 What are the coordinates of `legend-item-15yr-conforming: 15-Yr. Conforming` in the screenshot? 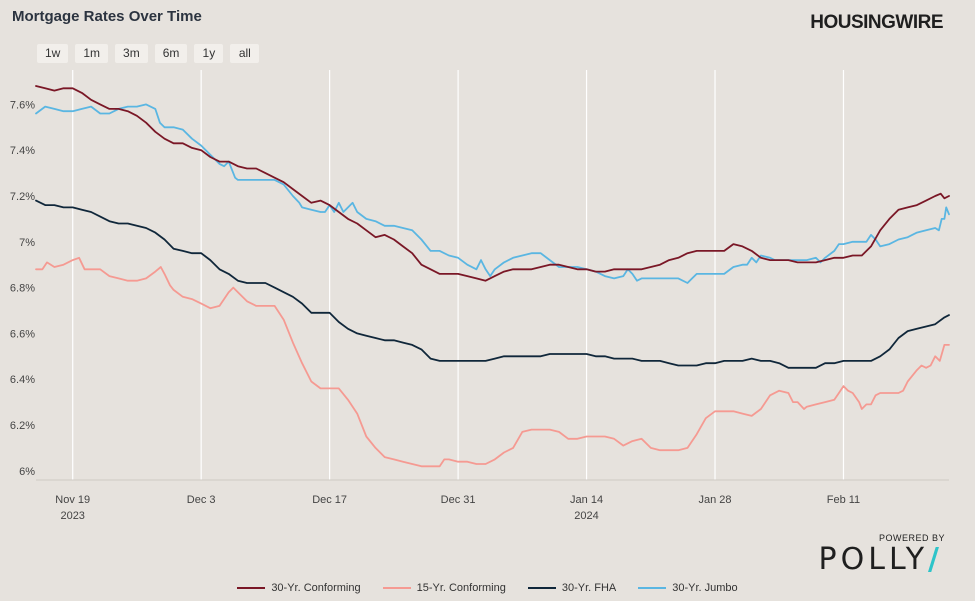 It's located at (444, 588).